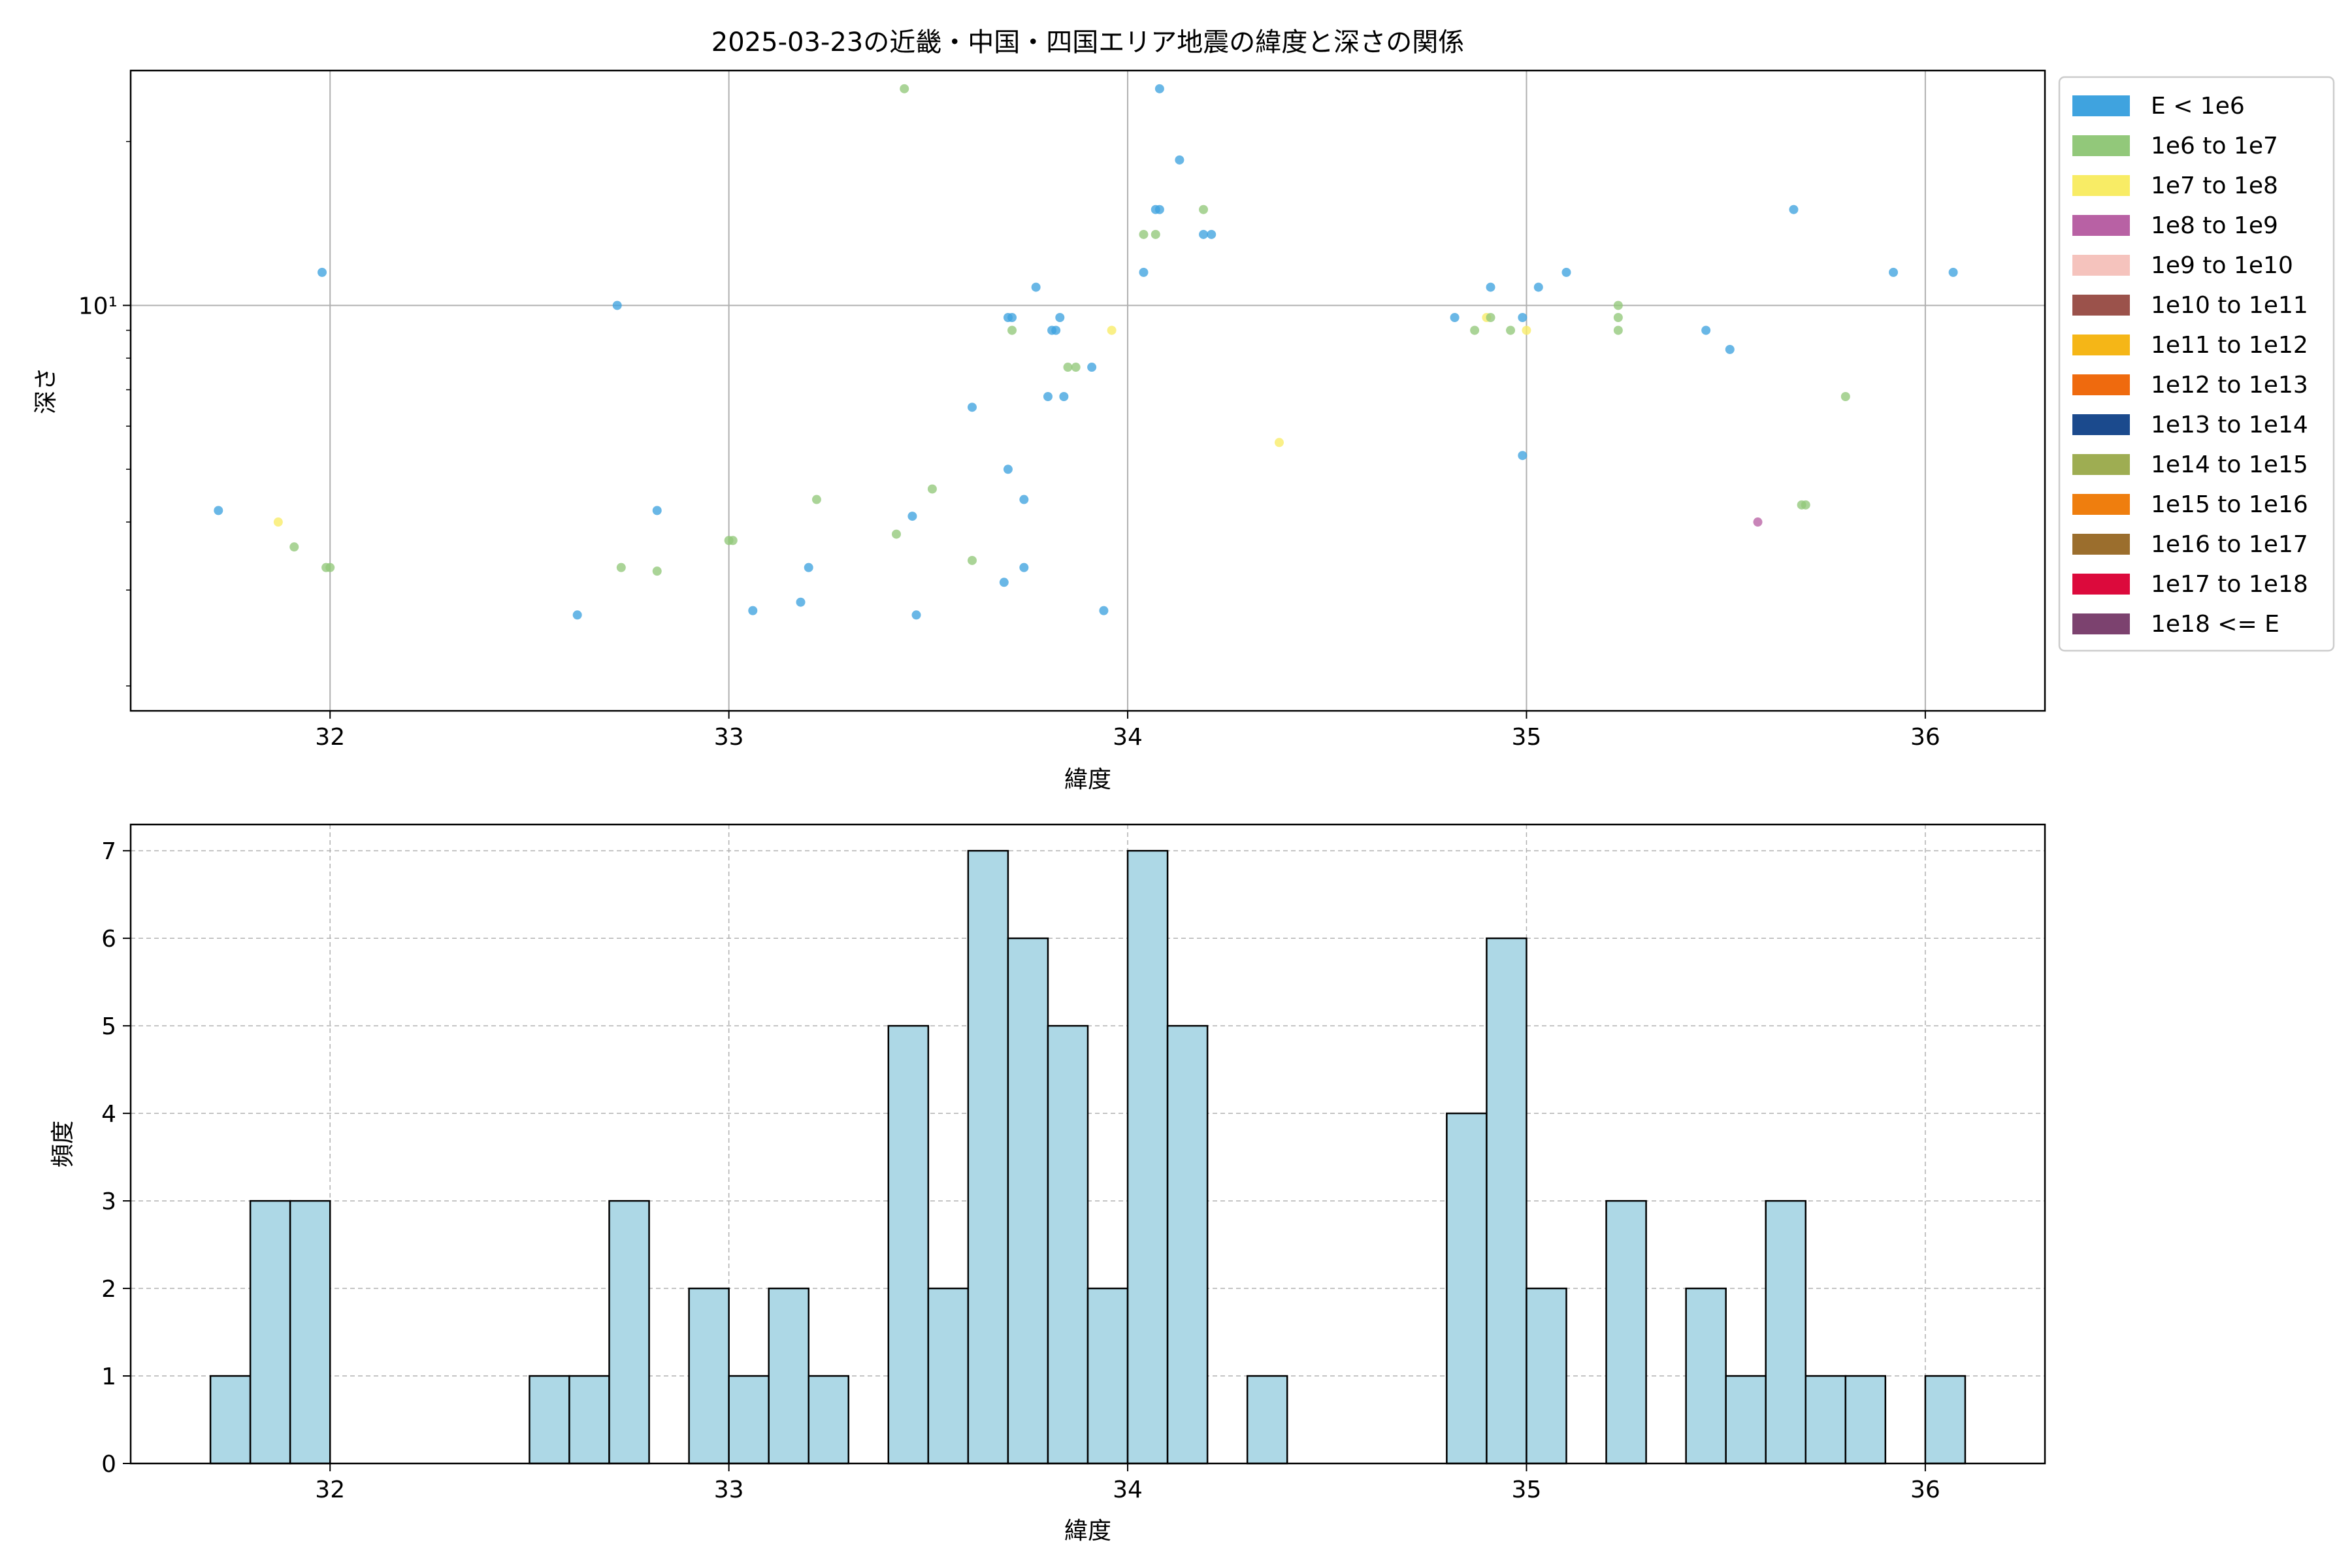 The width and height of the screenshot is (2352, 1568). What do you see at coordinates (729, 737) in the screenshot?
I see `x-tick-label: 33` at bounding box center [729, 737].